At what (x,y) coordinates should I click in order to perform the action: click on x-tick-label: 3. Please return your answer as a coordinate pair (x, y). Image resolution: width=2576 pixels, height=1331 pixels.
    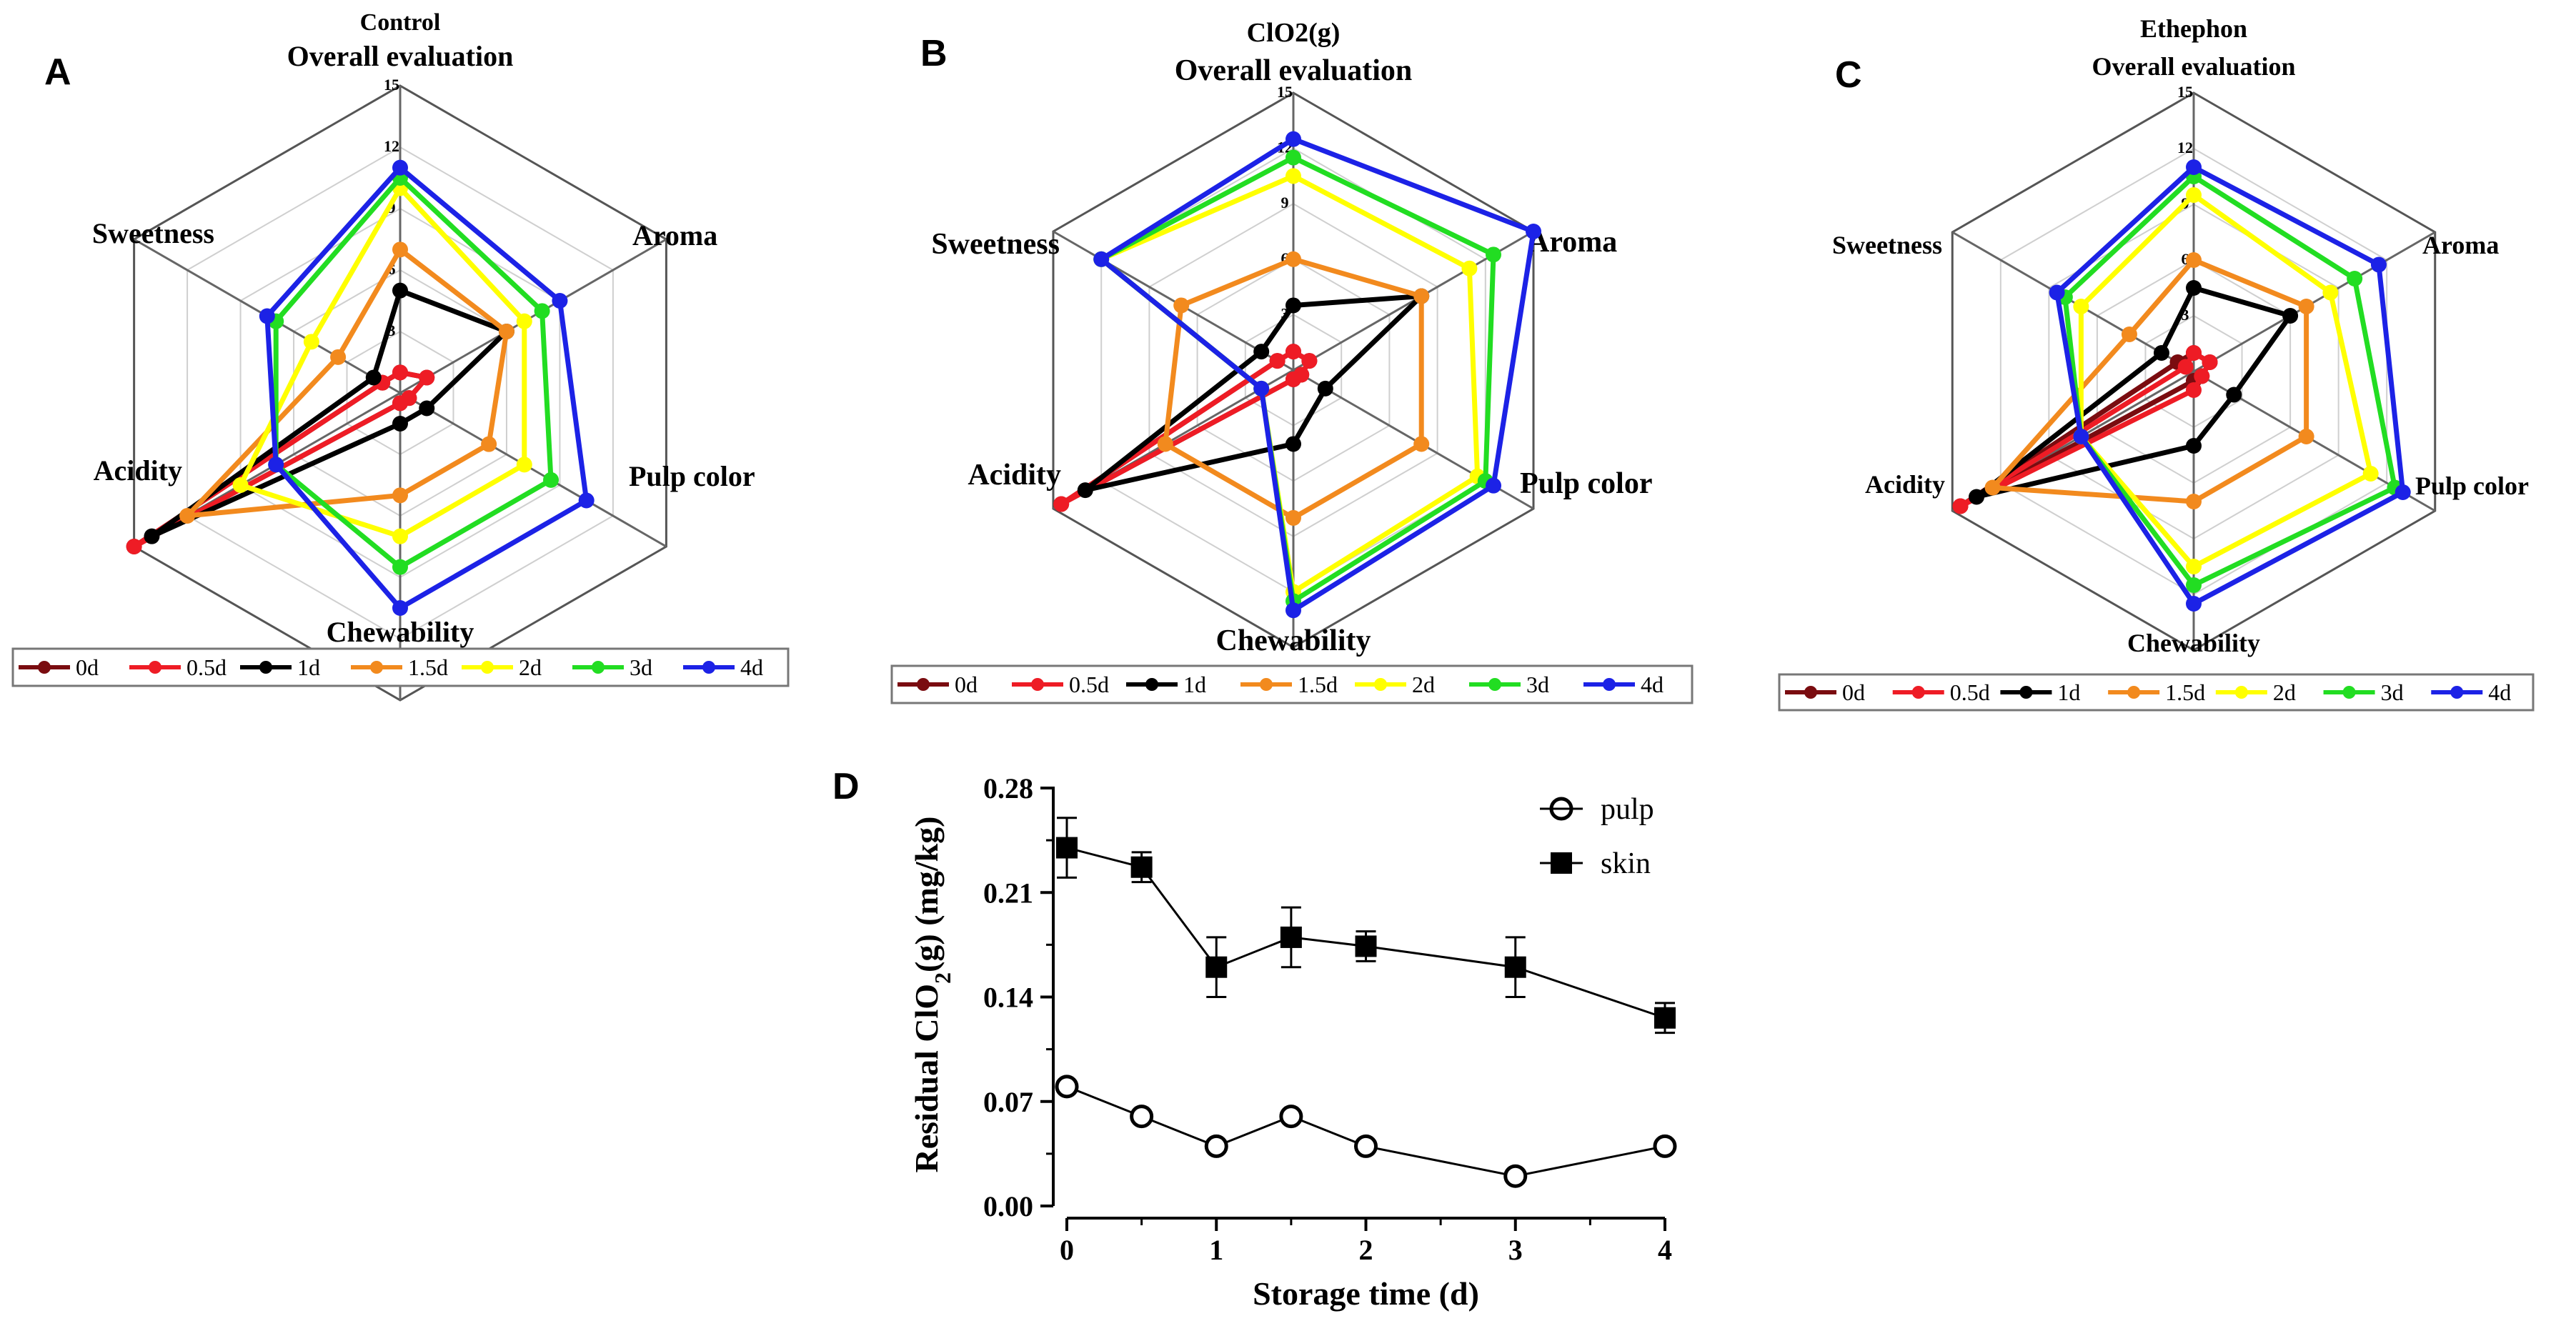
    Looking at the image, I should click on (1515, 1250).